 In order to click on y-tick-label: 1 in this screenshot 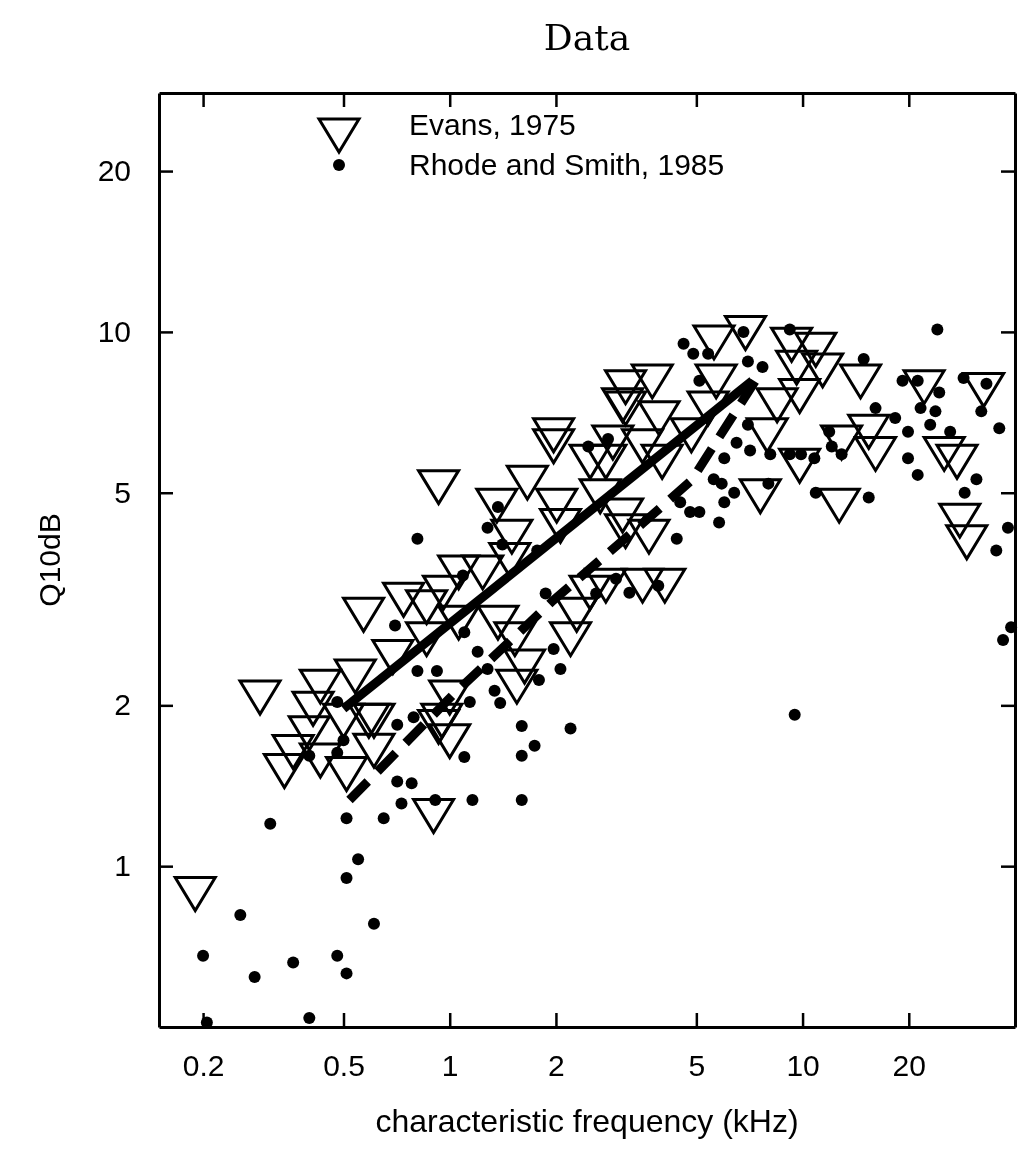, I will do `click(122, 866)`.